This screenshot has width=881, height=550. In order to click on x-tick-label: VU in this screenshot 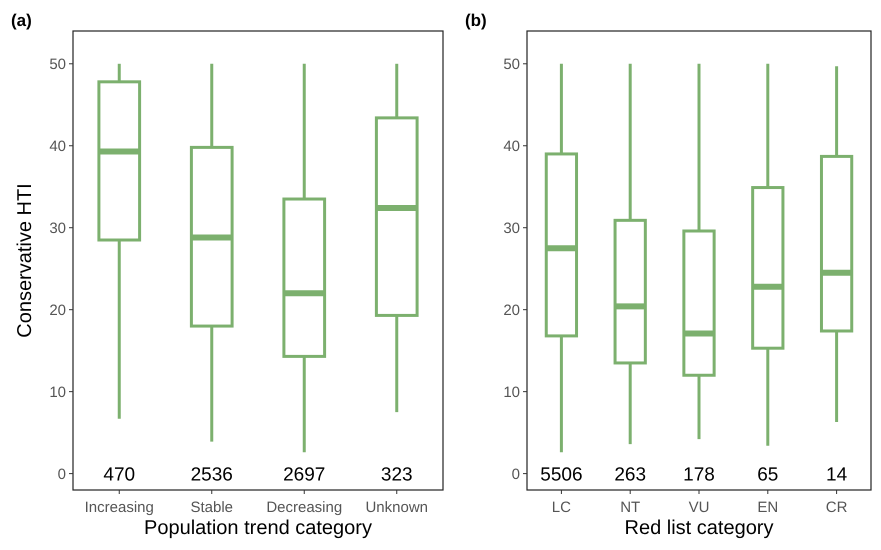, I will do `click(699, 507)`.